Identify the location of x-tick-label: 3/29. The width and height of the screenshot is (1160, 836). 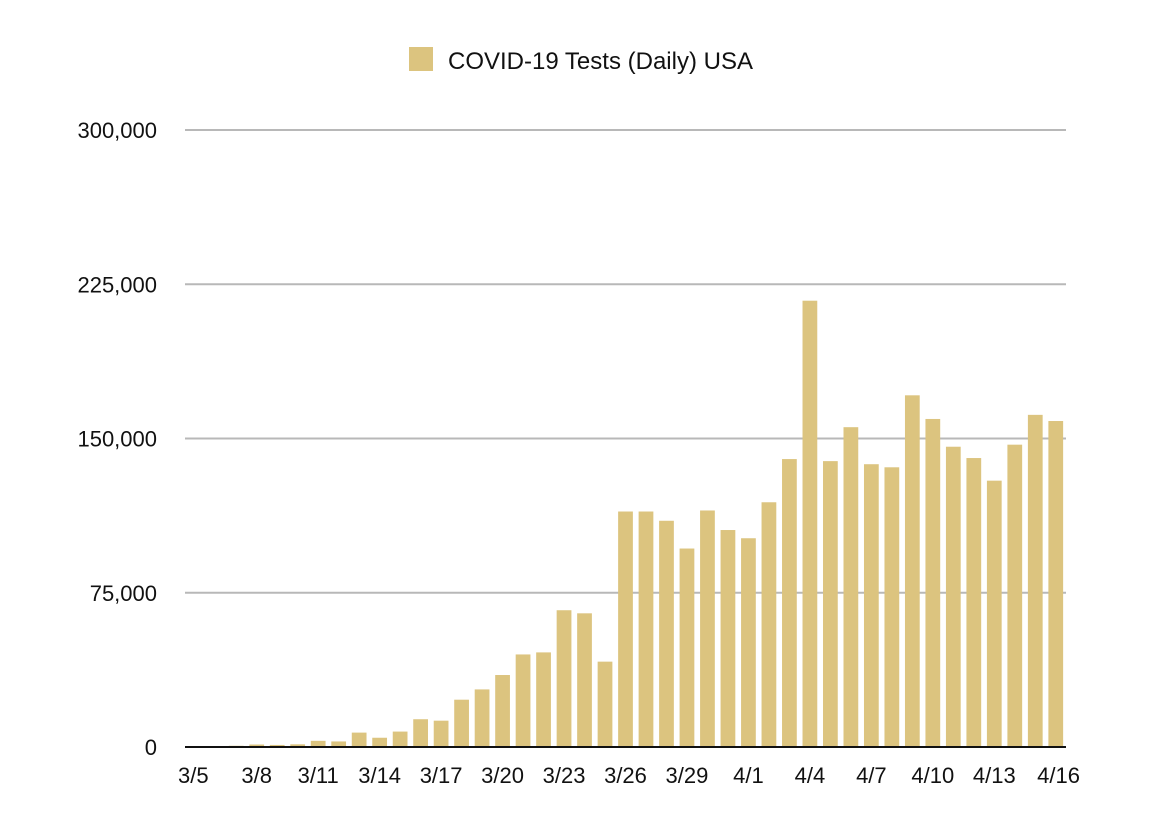
(687, 775).